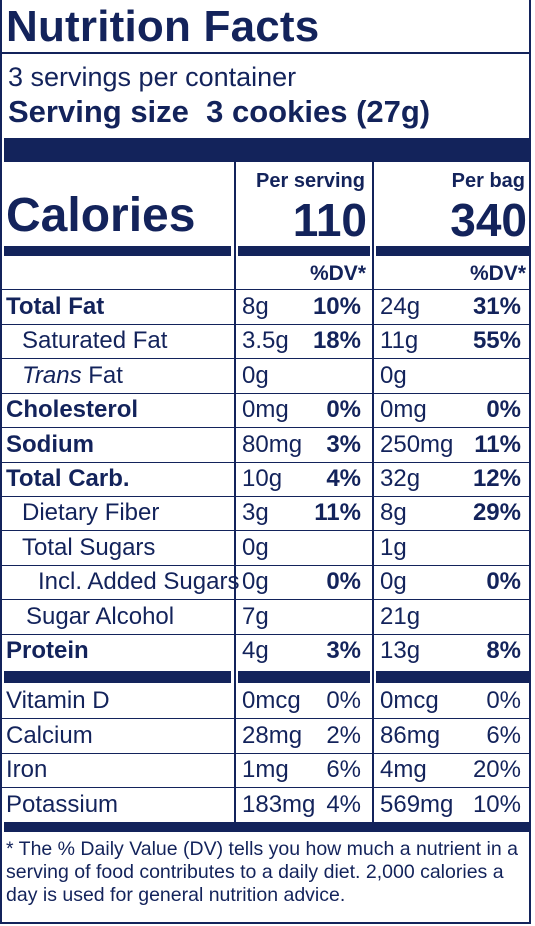  Describe the element at coordinates (497, 273) in the screenshot. I see `dv-header-bag: %DV*` at that location.